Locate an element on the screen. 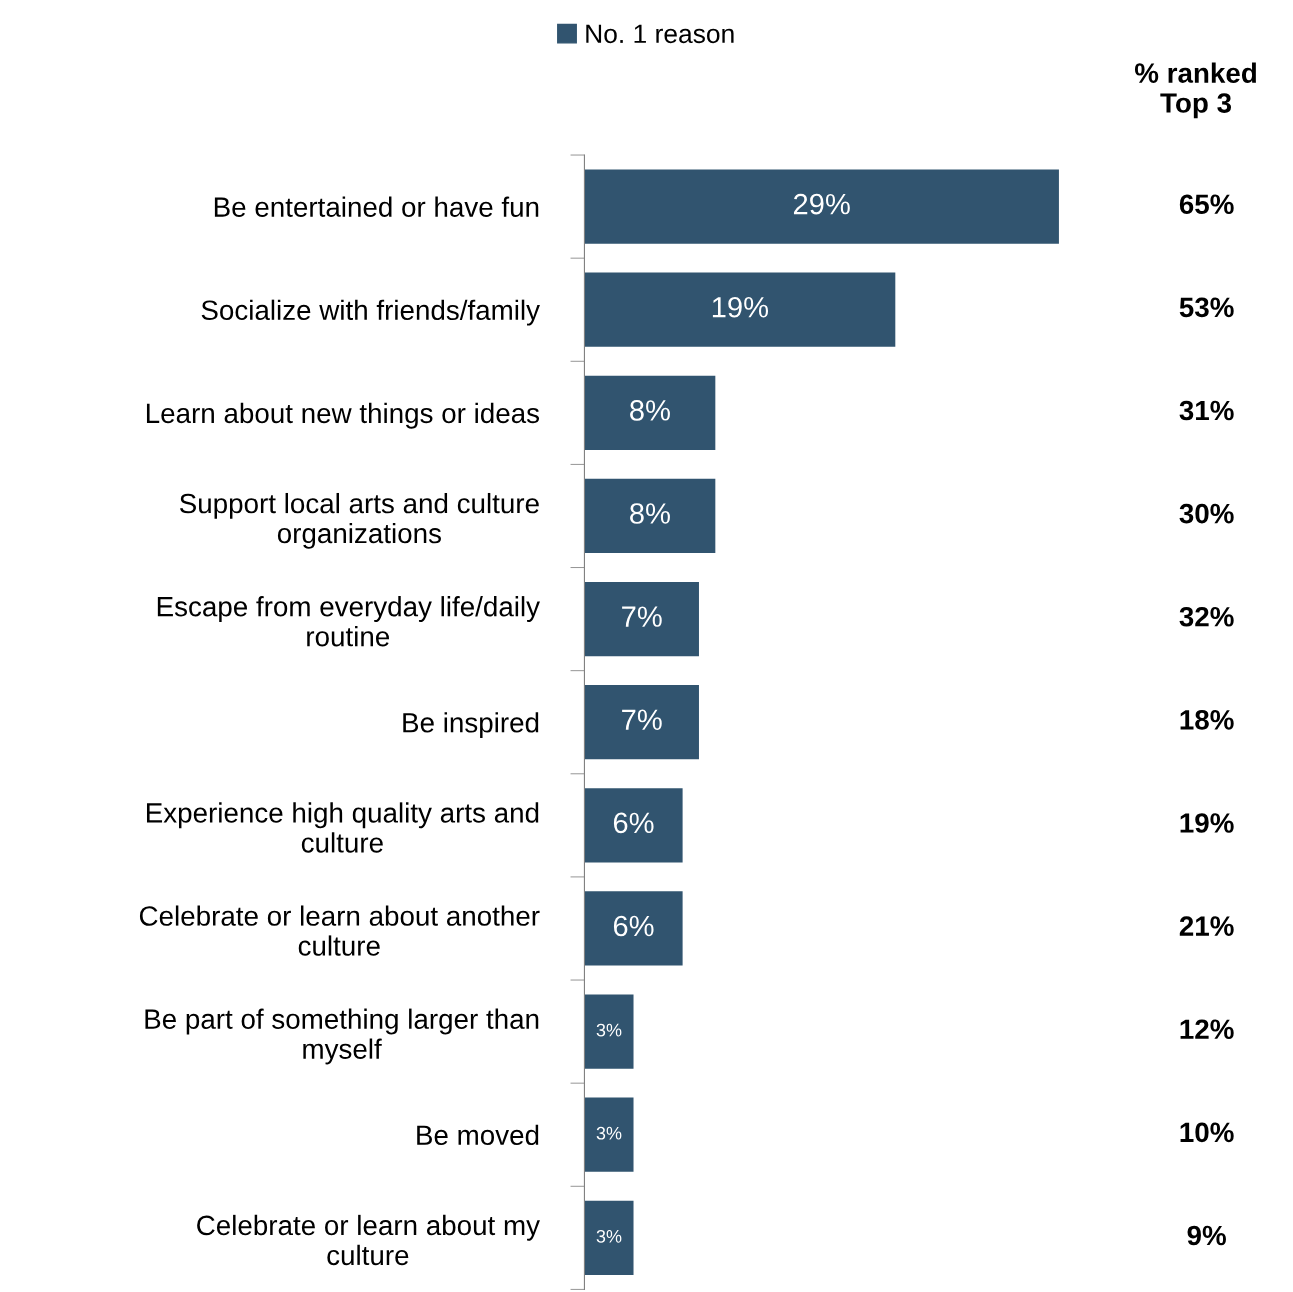 This screenshot has height=1292, width=1293. data-label: 29% is located at coordinates (821, 204).